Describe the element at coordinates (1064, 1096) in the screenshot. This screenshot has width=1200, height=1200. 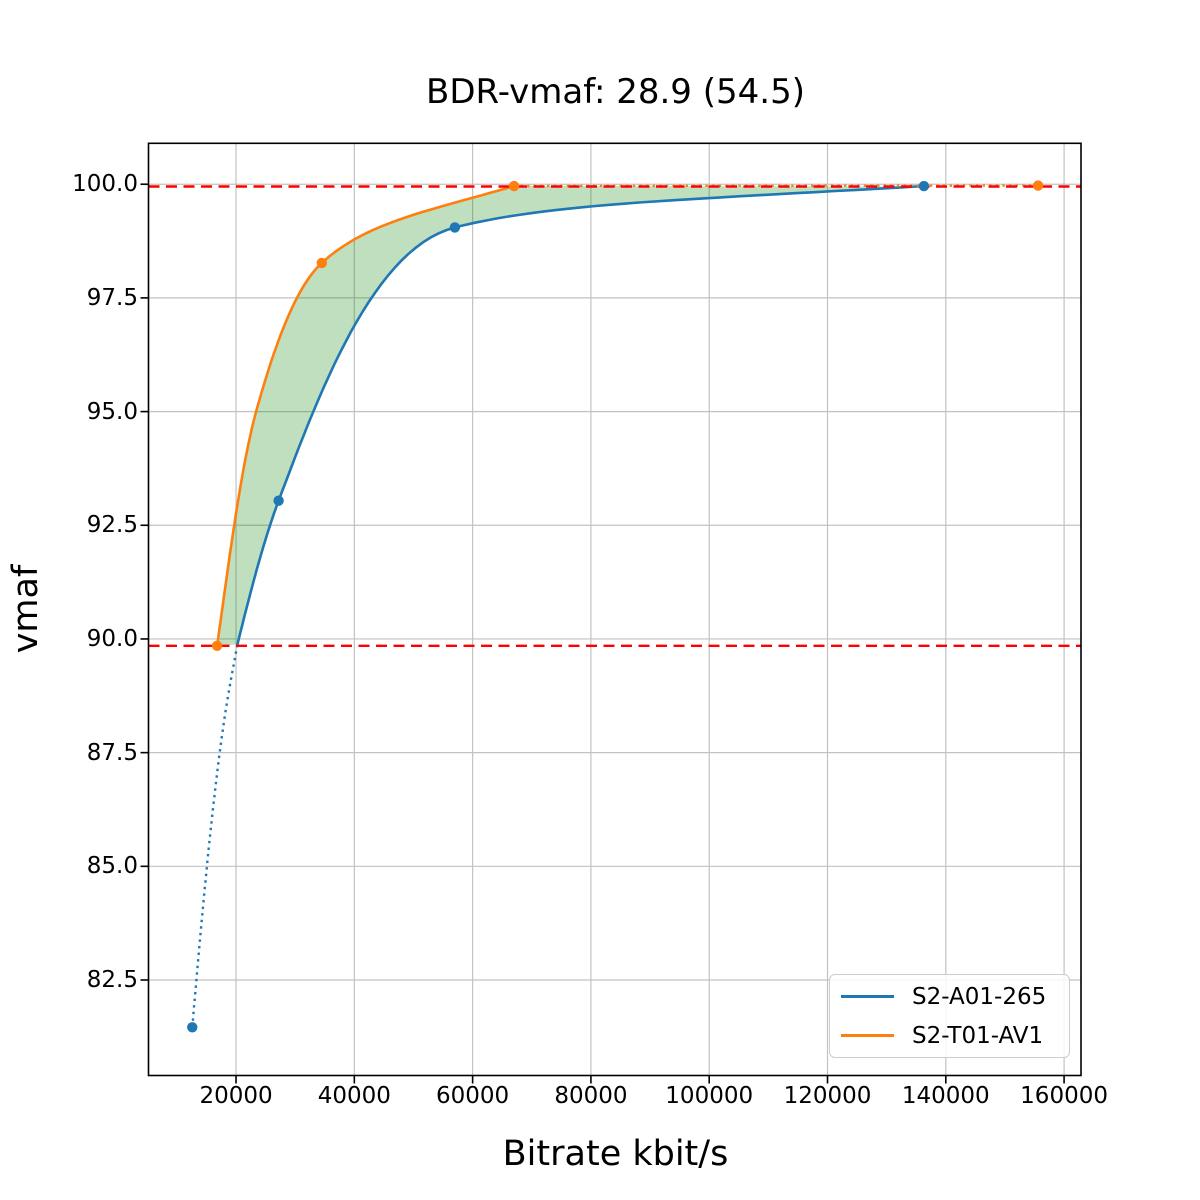
I see `x-tick-label: 160000` at that location.